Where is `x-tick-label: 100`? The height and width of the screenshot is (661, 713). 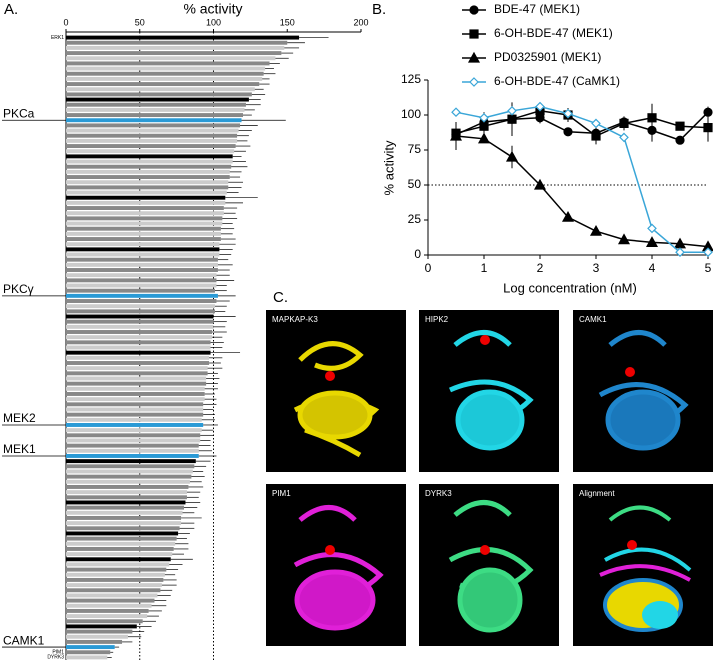 x-tick-label: 100 is located at coordinates (213, 22).